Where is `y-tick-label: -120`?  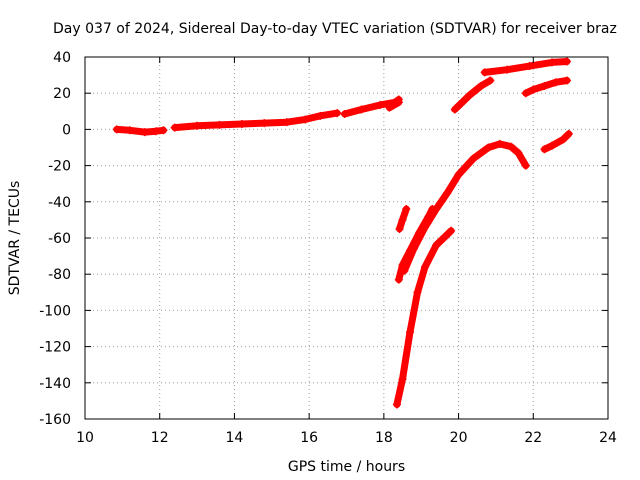 y-tick-label: -120 is located at coordinates (55, 348).